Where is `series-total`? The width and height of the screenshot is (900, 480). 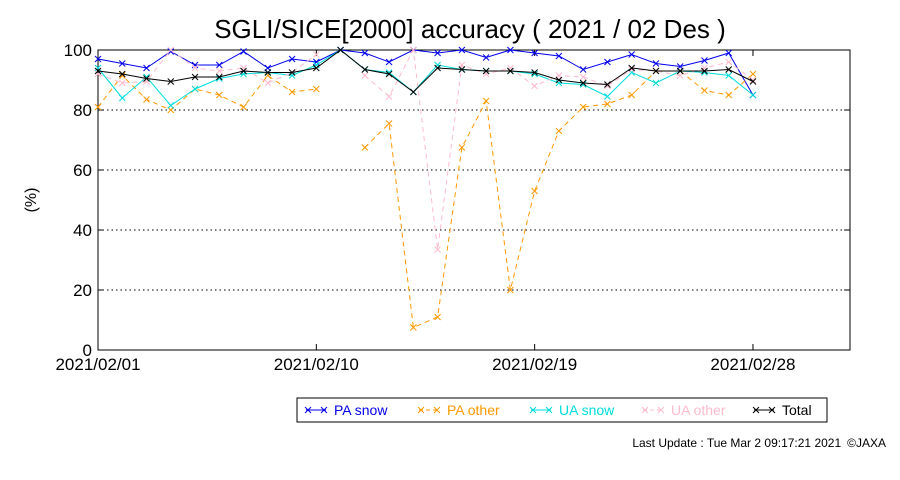
series-total is located at coordinates (425, 71).